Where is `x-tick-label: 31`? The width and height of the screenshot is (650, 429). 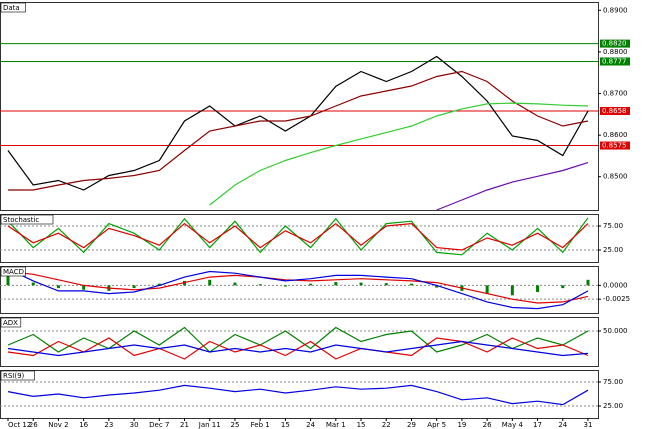 x-tick-label: 31 is located at coordinates (588, 425).